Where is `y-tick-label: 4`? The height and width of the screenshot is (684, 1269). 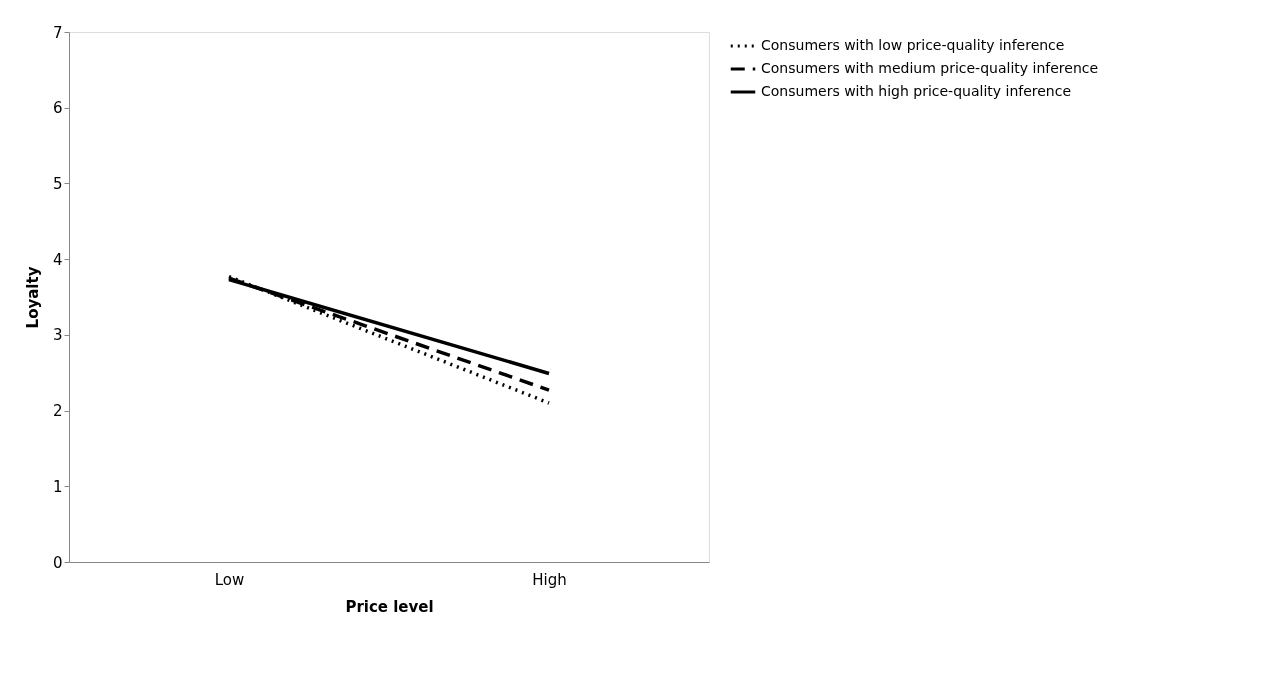 y-tick-label: 4 is located at coordinates (57, 259).